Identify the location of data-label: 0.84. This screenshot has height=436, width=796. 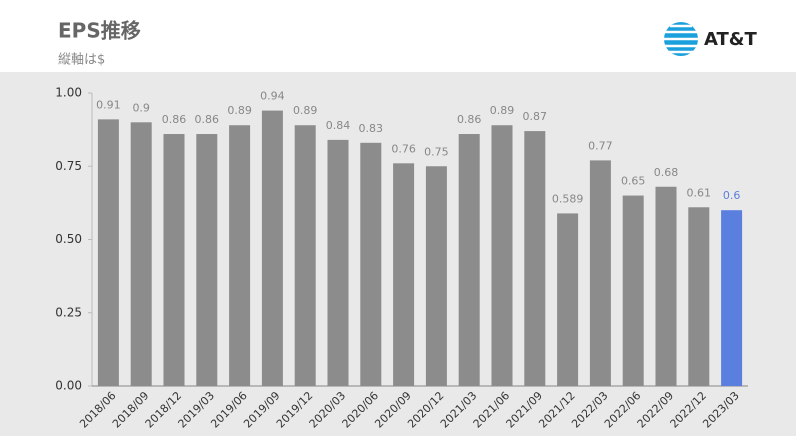
(338, 125).